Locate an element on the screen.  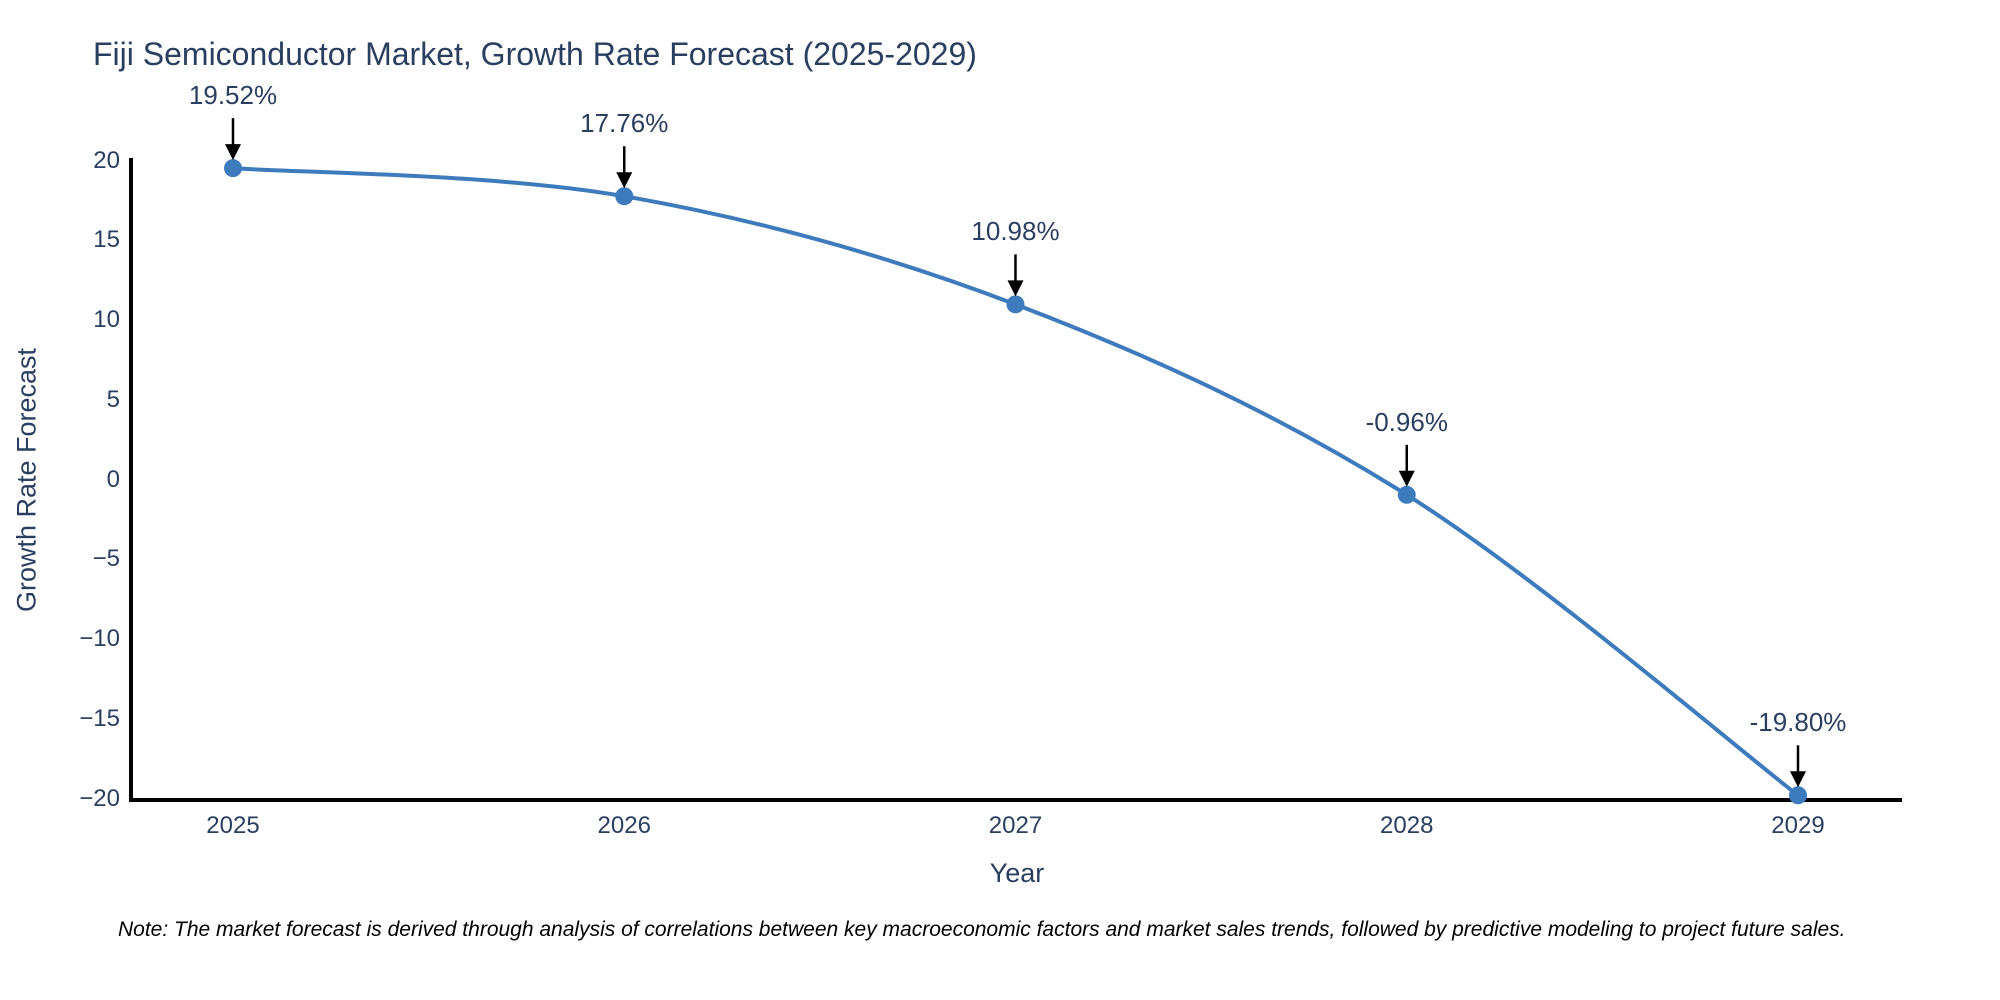
x-axis-title: Year is located at coordinates (1017, 873).